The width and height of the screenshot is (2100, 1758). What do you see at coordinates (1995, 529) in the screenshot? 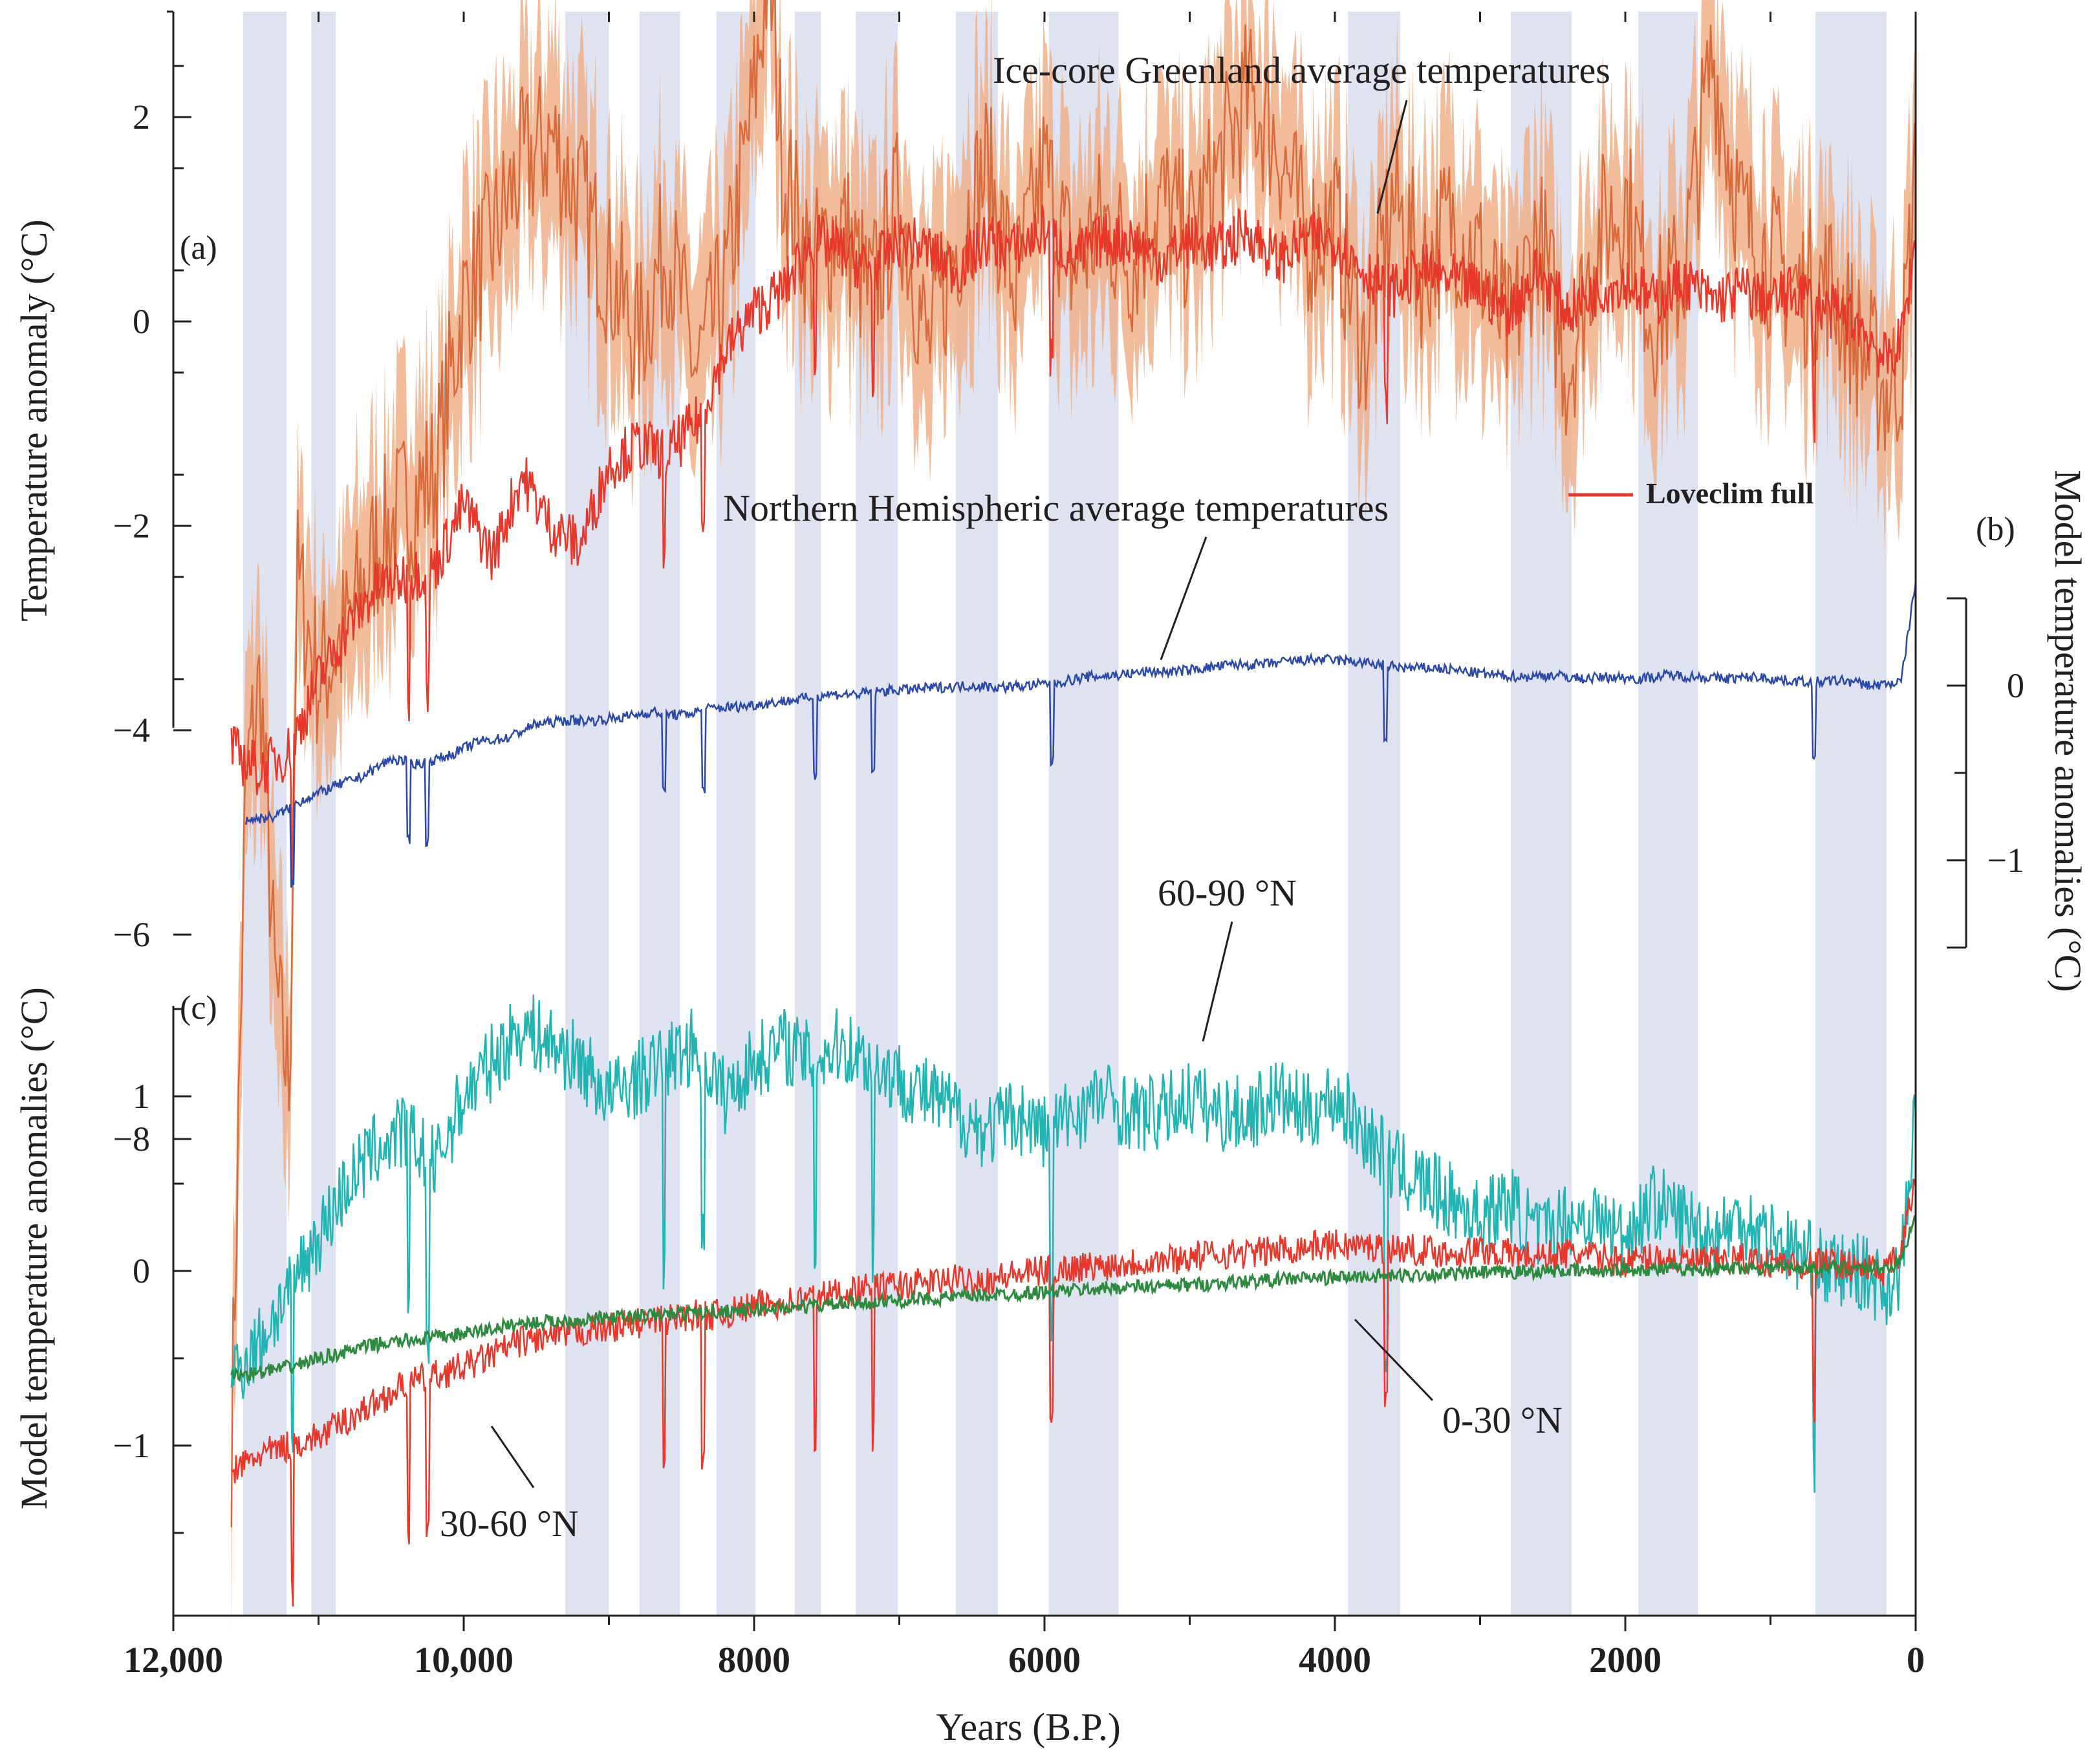
I see `panel-b-label: (b)` at bounding box center [1995, 529].